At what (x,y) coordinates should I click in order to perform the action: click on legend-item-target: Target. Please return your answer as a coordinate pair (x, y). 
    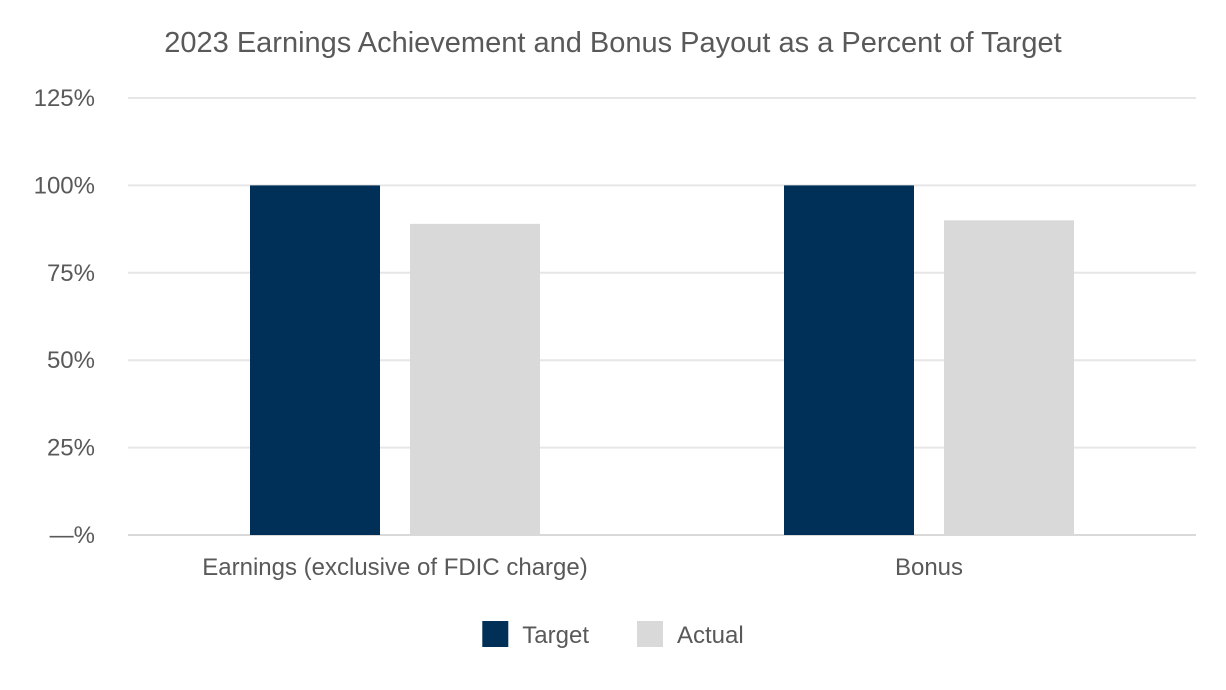
    Looking at the image, I should click on (535, 635).